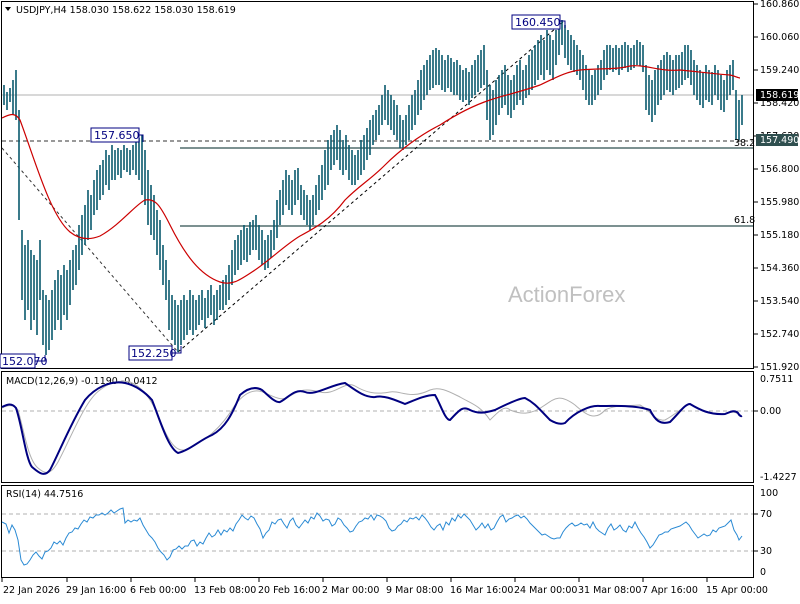 The image size is (800, 604). What do you see at coordinates (670, 590) in the screenshot?
I see `svg-text: 7 Apr 16:00` at bounding box center [670, 590].